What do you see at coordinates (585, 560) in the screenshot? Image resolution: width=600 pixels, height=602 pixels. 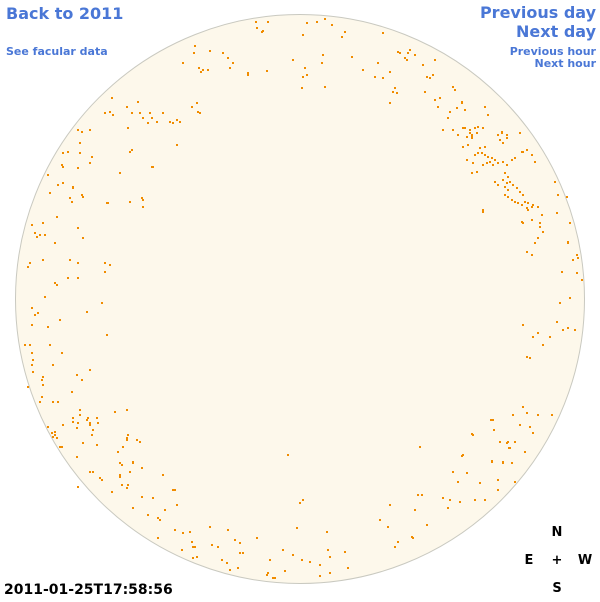 I see `compass-west-label: W` at bounding box center [585, 560].